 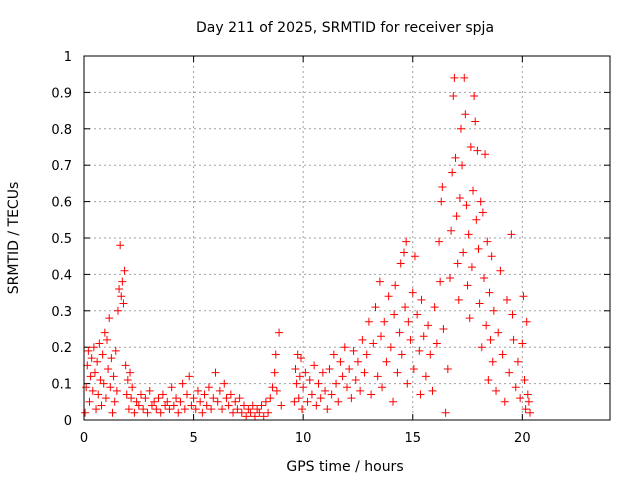 What do you see at coordinates (303, 438) in the screenshot?
I see `x-tick-label: 10` at bounding box center [303, 438].